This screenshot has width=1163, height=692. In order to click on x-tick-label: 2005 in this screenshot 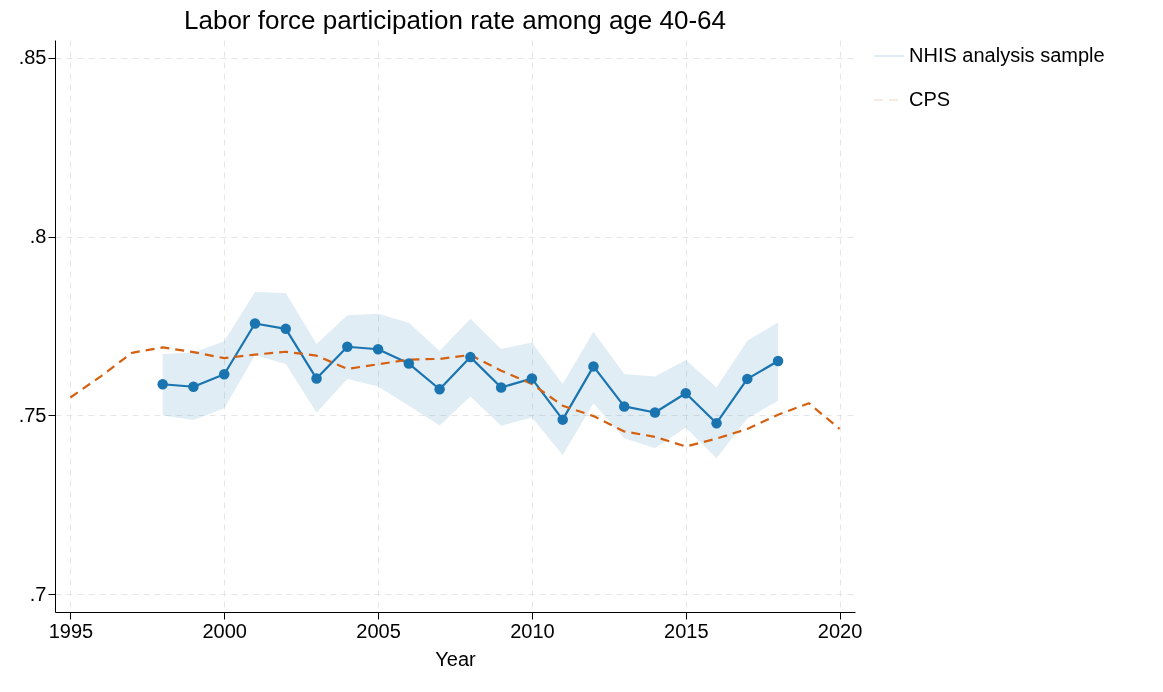, I will do `click(378, 630)`.